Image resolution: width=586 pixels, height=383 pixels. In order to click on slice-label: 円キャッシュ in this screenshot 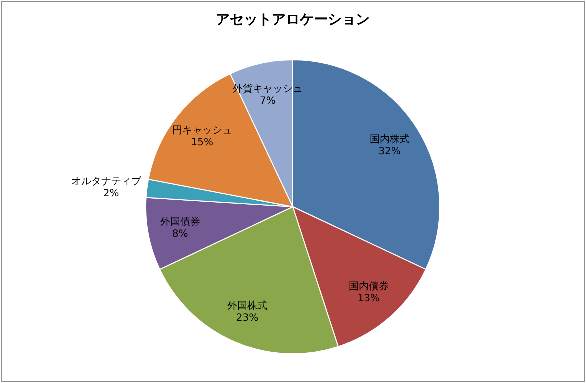, I will do `click(202, 130)`.